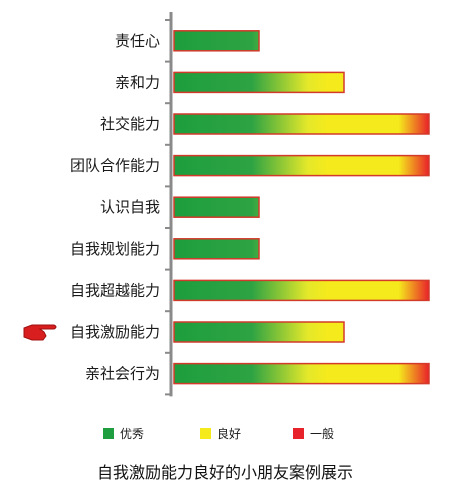 The height and width of the screenshot is (496, 450). What do you see at coordinates (229, 433) in the screenshot?
I see `legend-label: 良好` at bounding box center [229, 433].